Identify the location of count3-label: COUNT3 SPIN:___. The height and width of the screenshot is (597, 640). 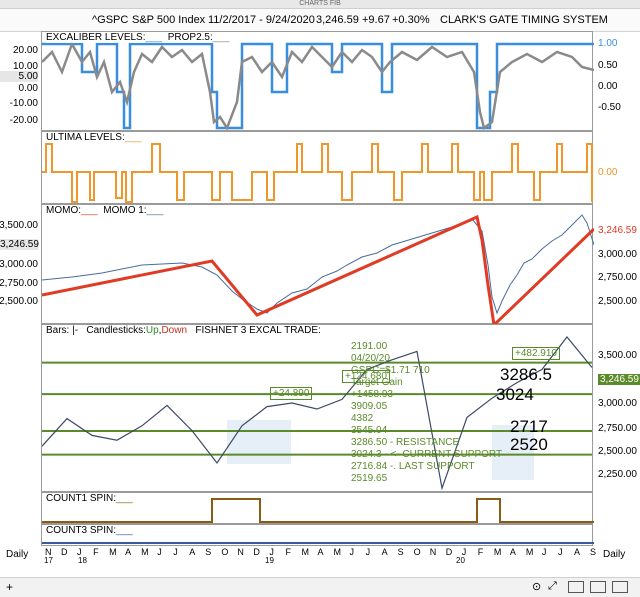
(89, 530).